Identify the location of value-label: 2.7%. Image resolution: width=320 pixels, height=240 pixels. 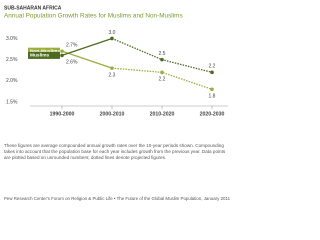
(72, 46).